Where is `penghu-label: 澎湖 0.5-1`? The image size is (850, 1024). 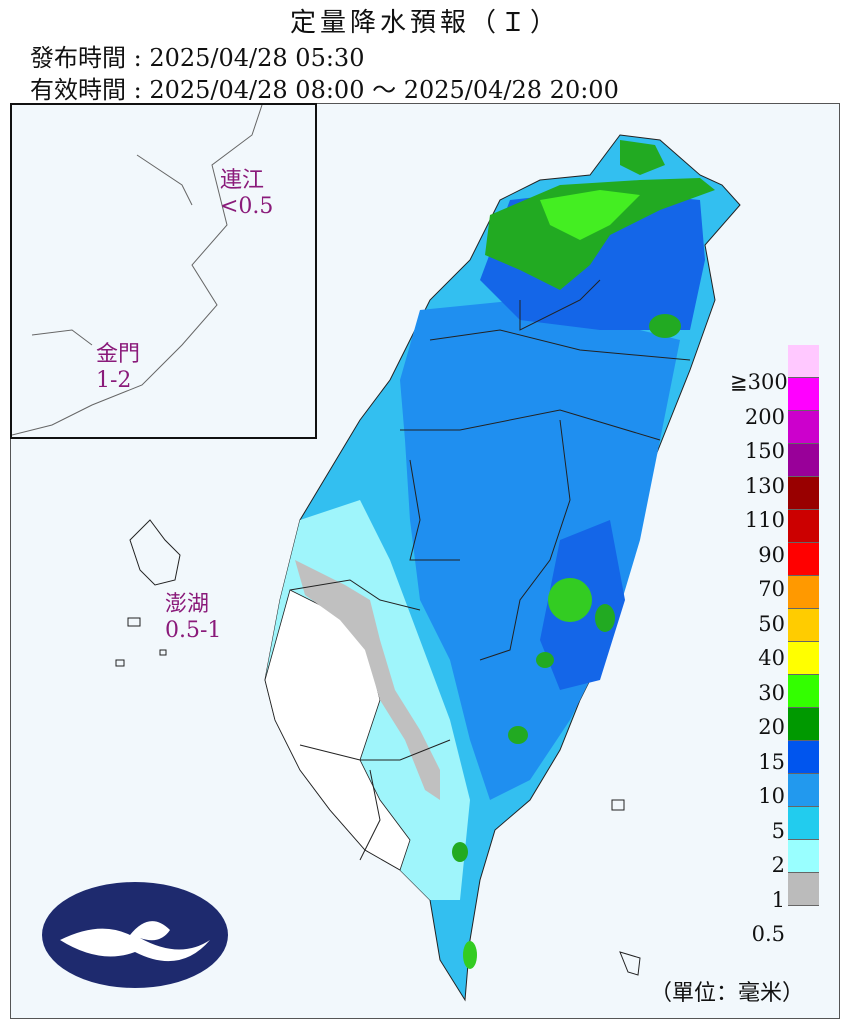 penghu-label: 澎湖 0.5-1 is located at coordinates (193, 618).